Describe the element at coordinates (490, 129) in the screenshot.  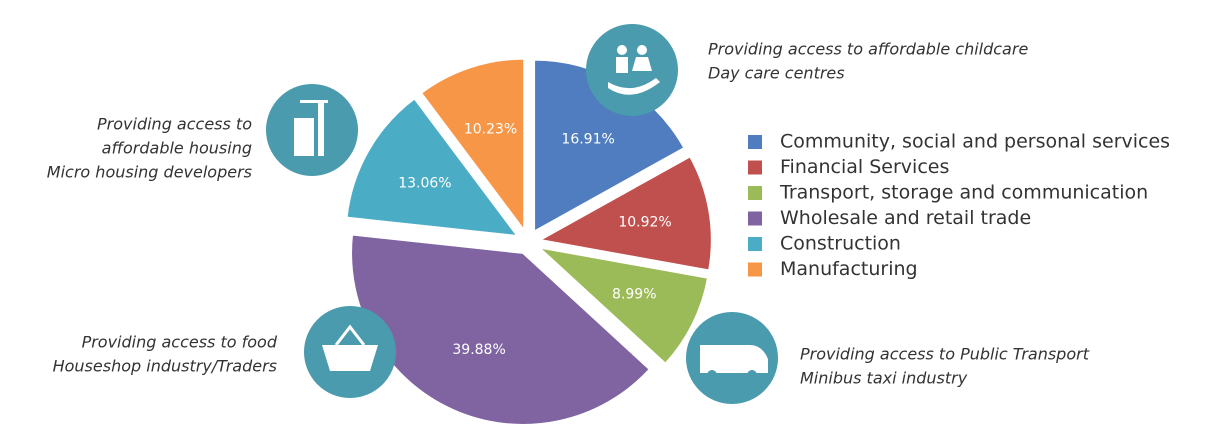
I see `value-label: 10.23%` at that location.